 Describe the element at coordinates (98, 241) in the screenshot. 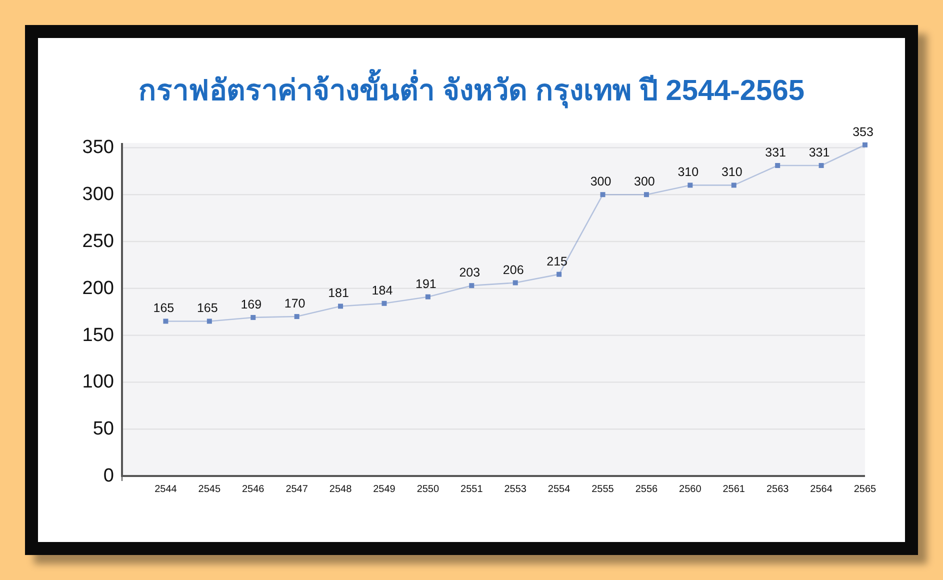

I see `y-tick-label: 250` at that location.